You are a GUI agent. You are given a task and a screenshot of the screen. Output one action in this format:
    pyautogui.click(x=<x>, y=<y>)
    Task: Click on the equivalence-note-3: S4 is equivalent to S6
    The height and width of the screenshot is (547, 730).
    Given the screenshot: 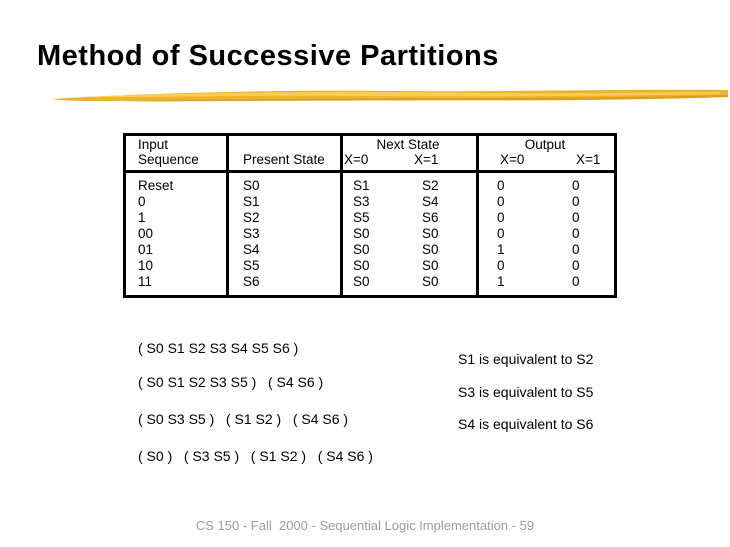 What is the action you would take?
    pyautogui.click(x=526, y=424)
    